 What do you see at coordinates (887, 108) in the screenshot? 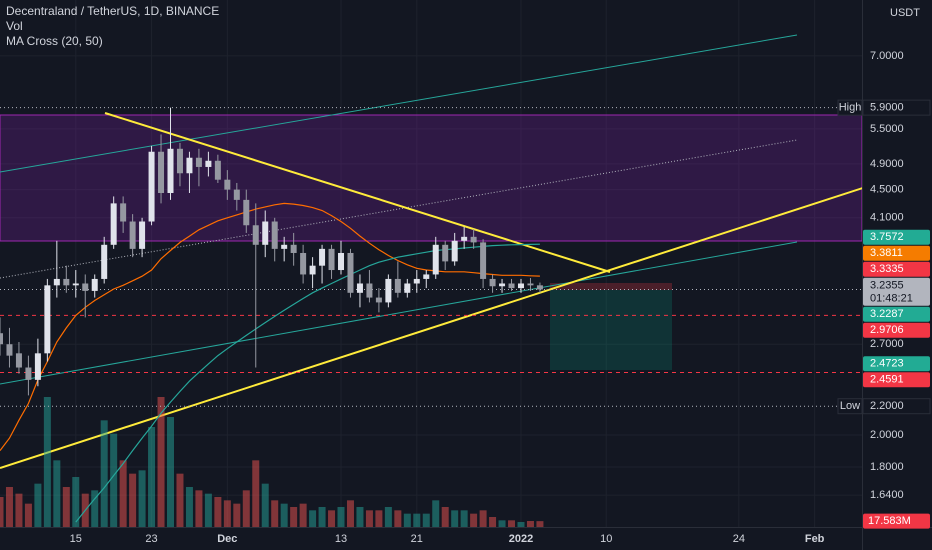
I see `high-value: 5.9000` at bounding box center [887, 108].